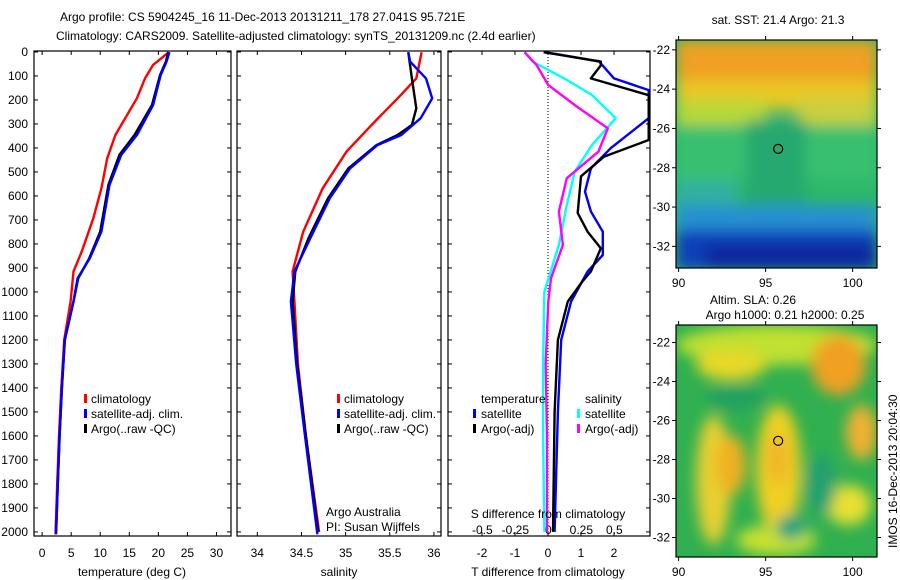 This screenshot has height=580, width=900. What do you see at coordinates (18, 196) in the screenshot?
I see `depth-tick-label: 600` at bounding box center [18, 196].